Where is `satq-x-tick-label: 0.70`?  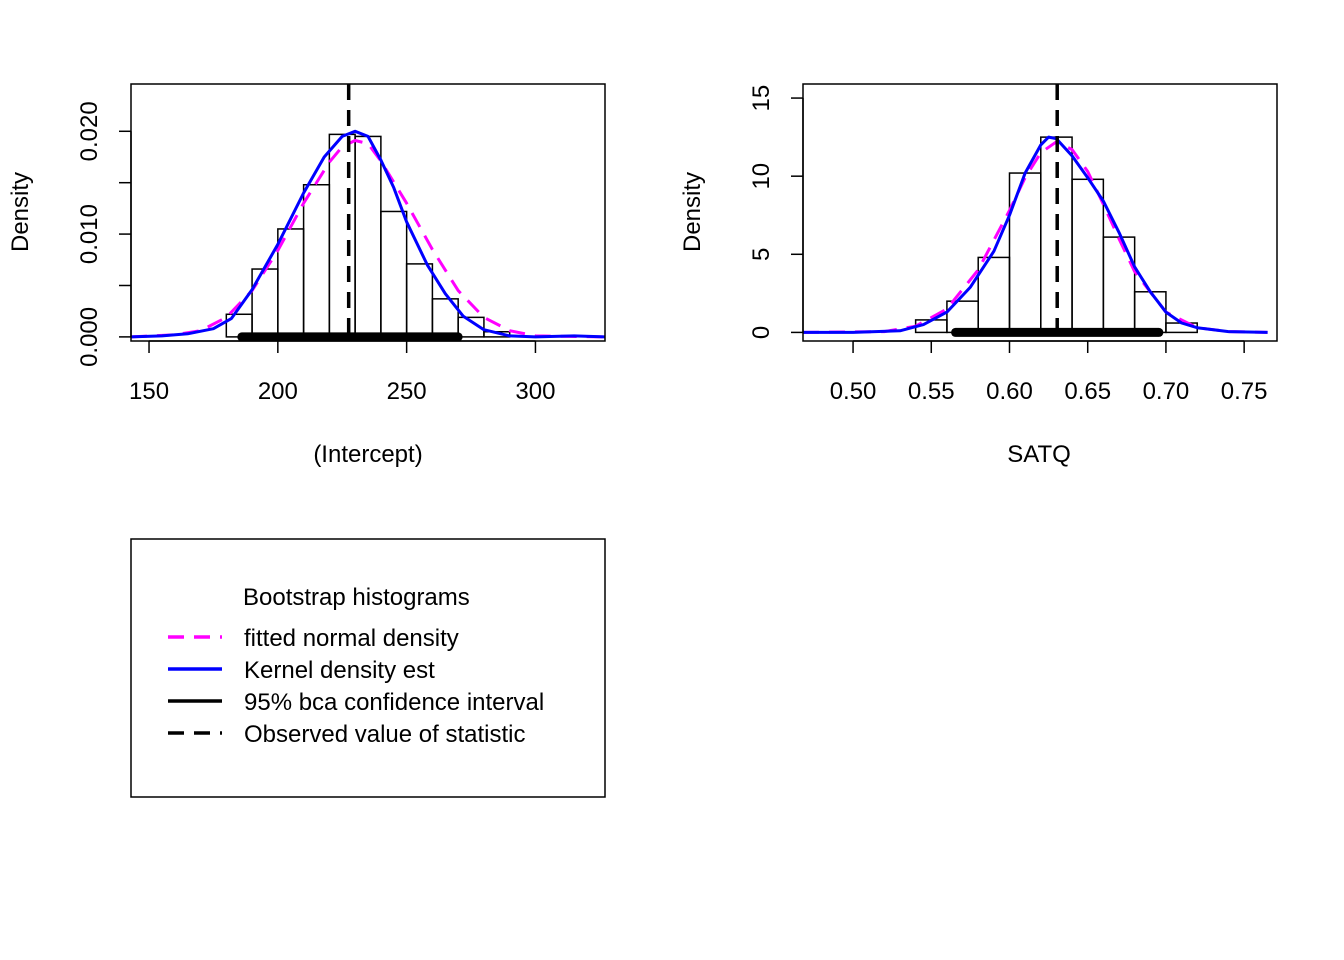
satq-x-tick-label: 0.70 is located at coordinates (1166, 391).